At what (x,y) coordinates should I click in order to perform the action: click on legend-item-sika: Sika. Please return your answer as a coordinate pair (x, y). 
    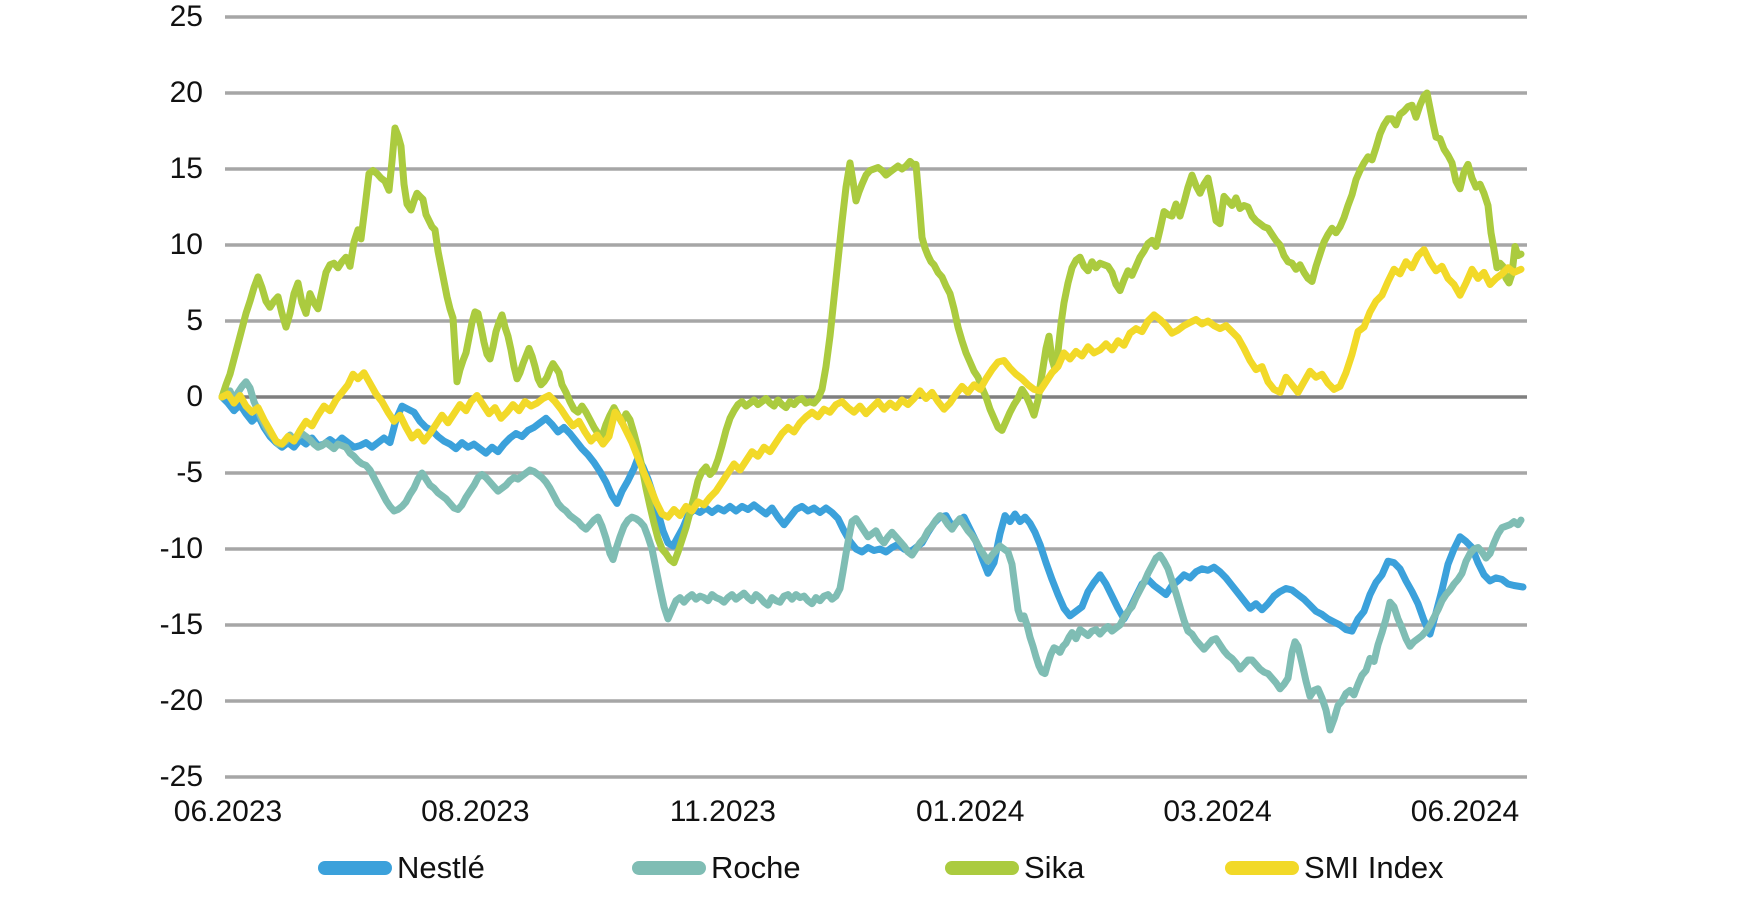
    Looking at the image, I should click on (1014, 868).